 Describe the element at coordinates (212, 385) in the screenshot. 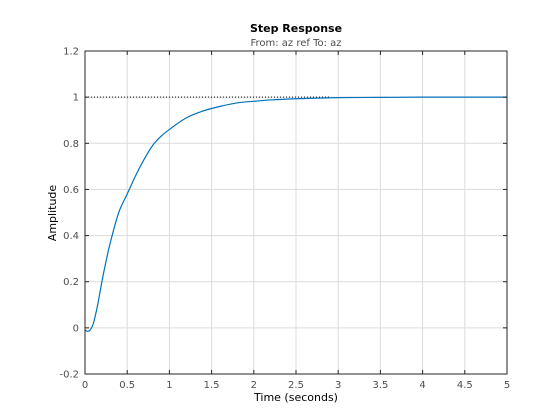

I see `x-tick-label: 1.5` at that location.